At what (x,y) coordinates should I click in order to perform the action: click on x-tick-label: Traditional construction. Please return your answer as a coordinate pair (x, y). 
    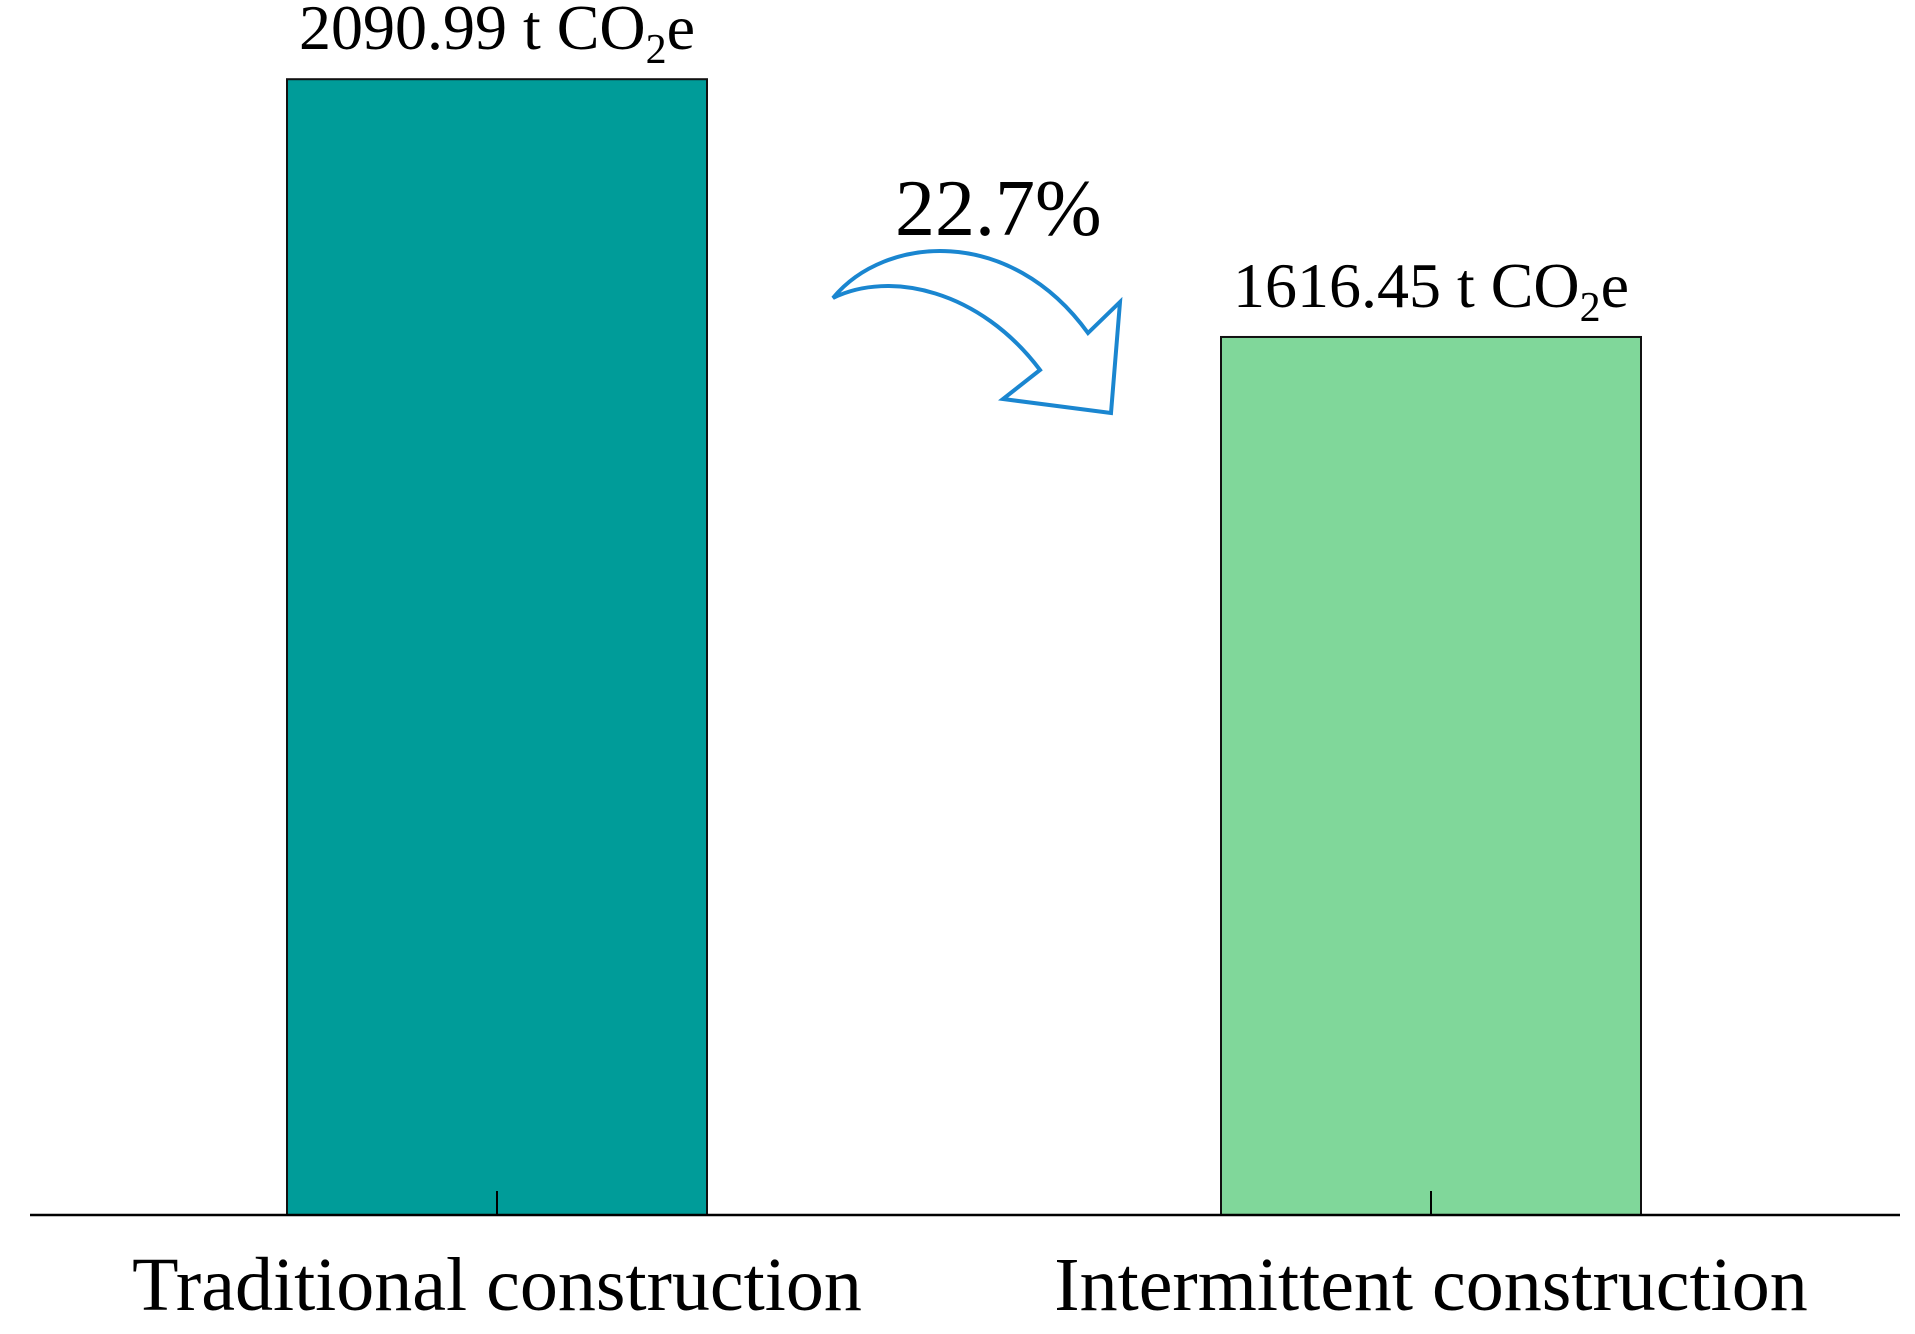
    Looking at the image, I should click on (497, 1285).